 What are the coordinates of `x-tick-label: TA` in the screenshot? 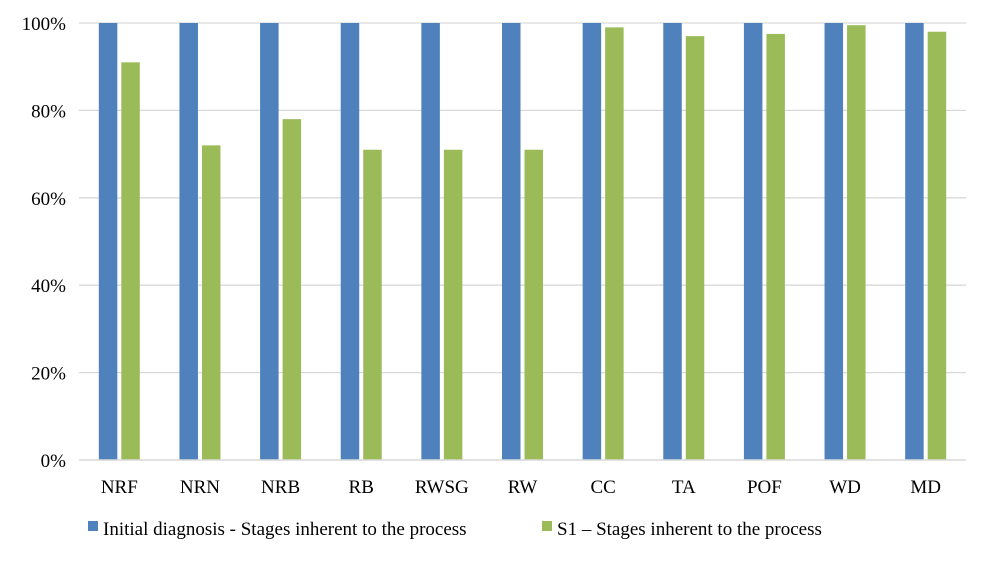 It's located at (684, 487).